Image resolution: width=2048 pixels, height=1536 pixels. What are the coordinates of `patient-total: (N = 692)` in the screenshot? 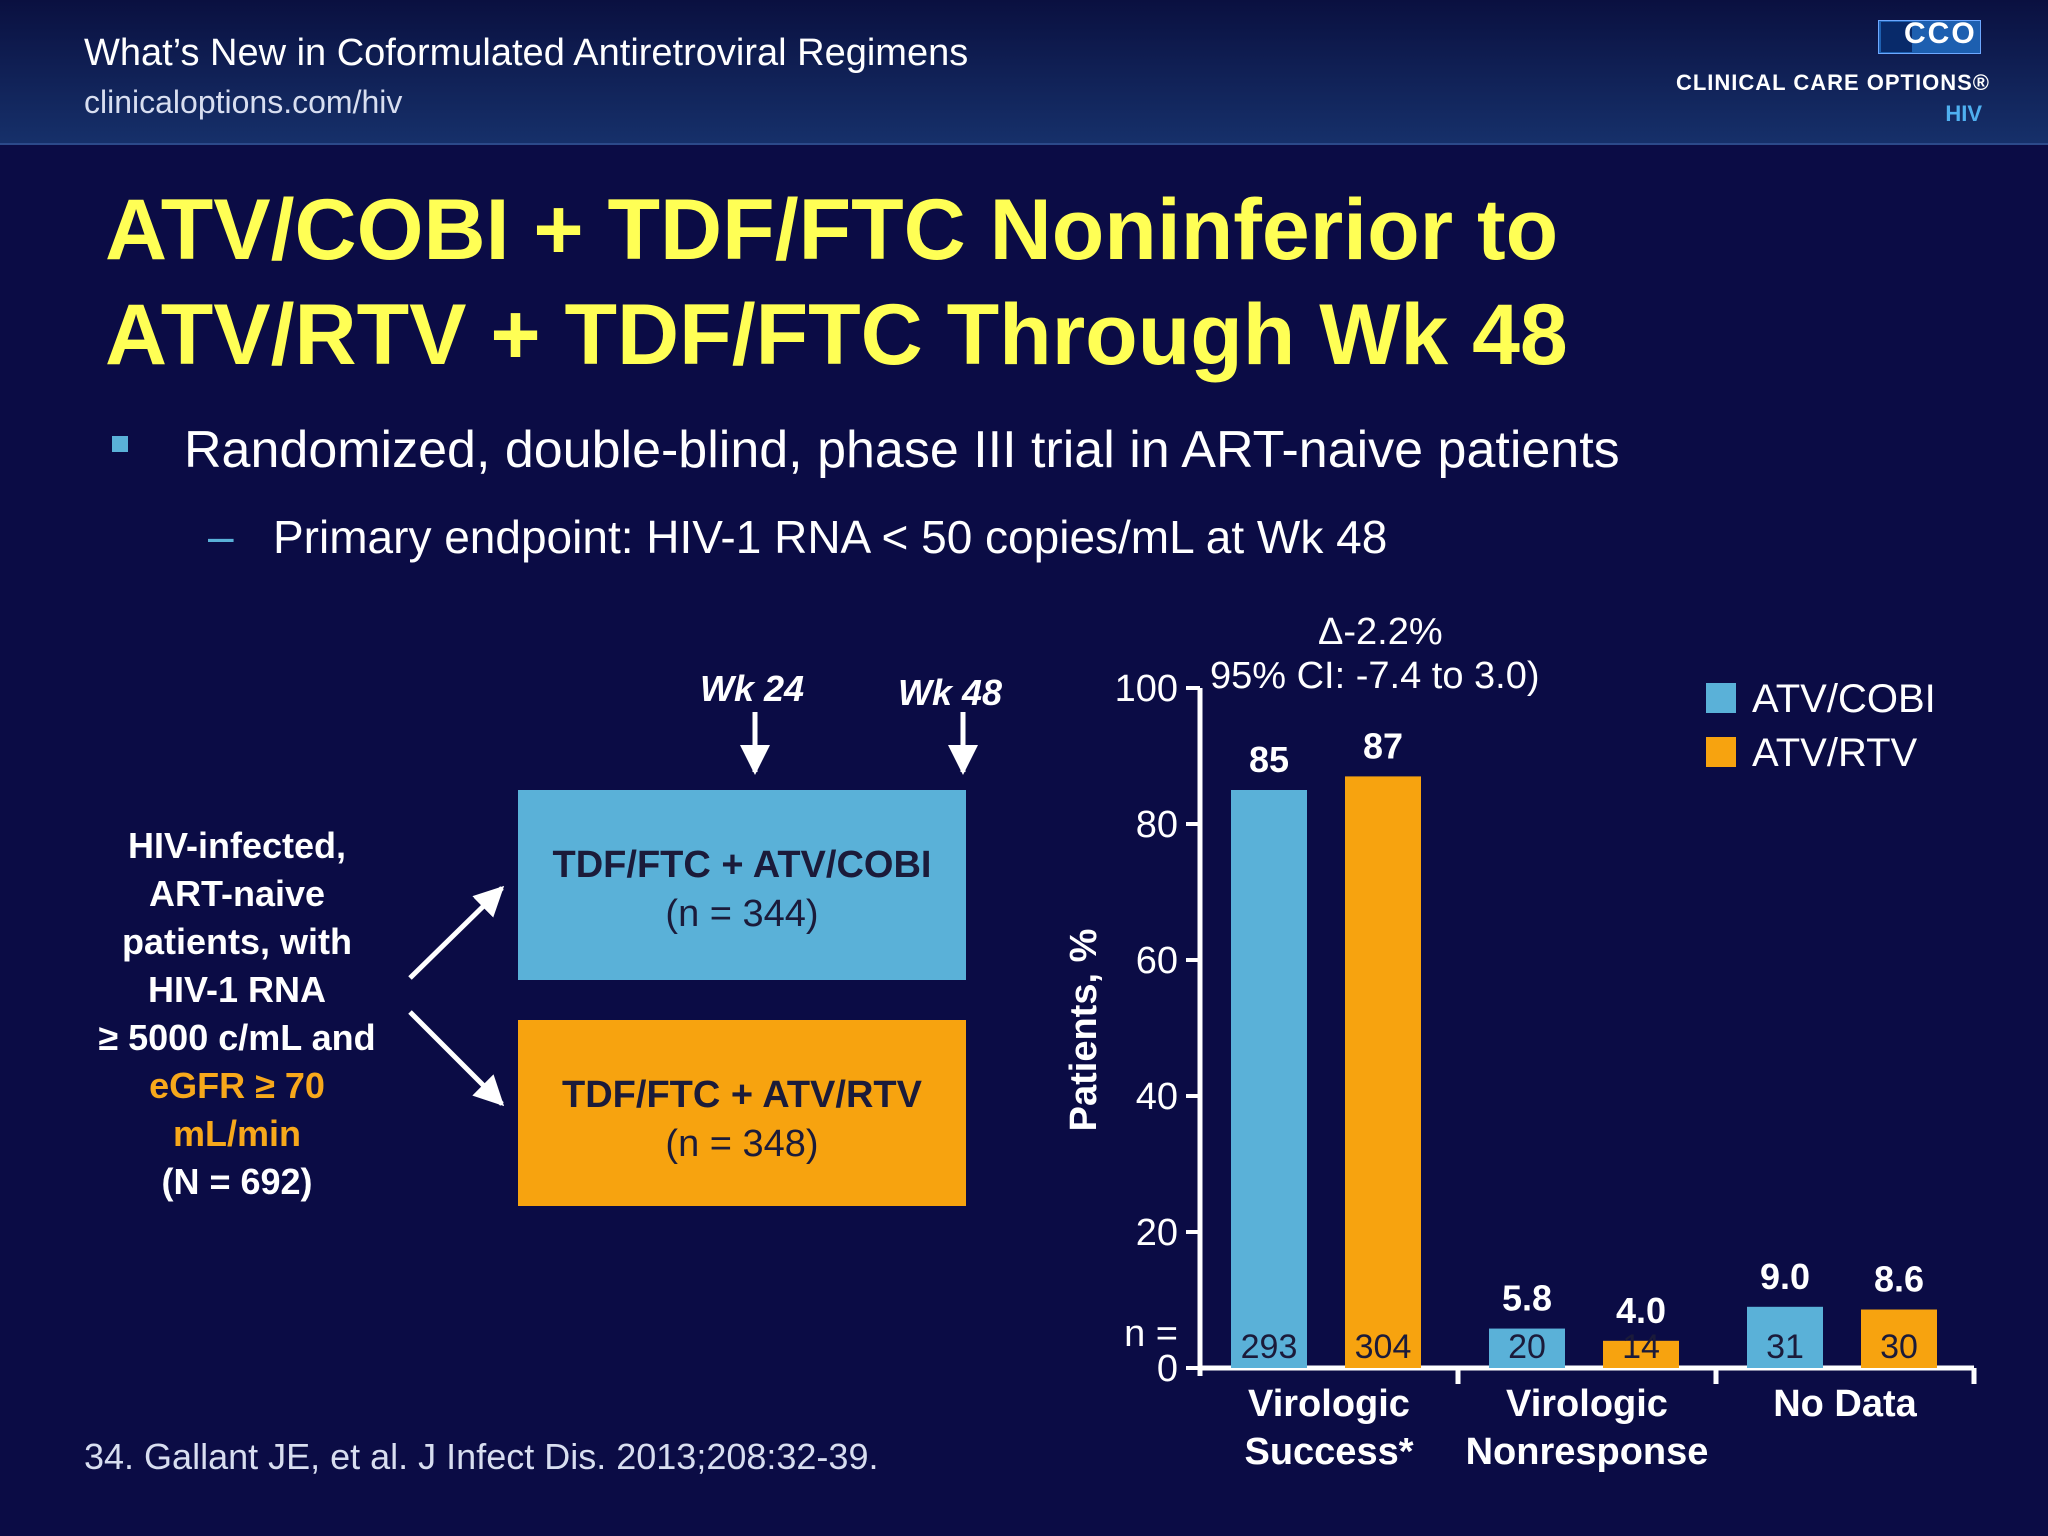 It's located at (237, 1181).